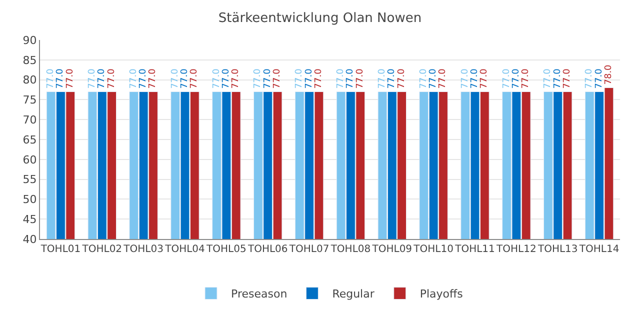 This screenshot has width=640, height=320. Describe the element at coordinates (101, 249) in the screenshot. I see `x-tick-label: TOHL02` at that location.